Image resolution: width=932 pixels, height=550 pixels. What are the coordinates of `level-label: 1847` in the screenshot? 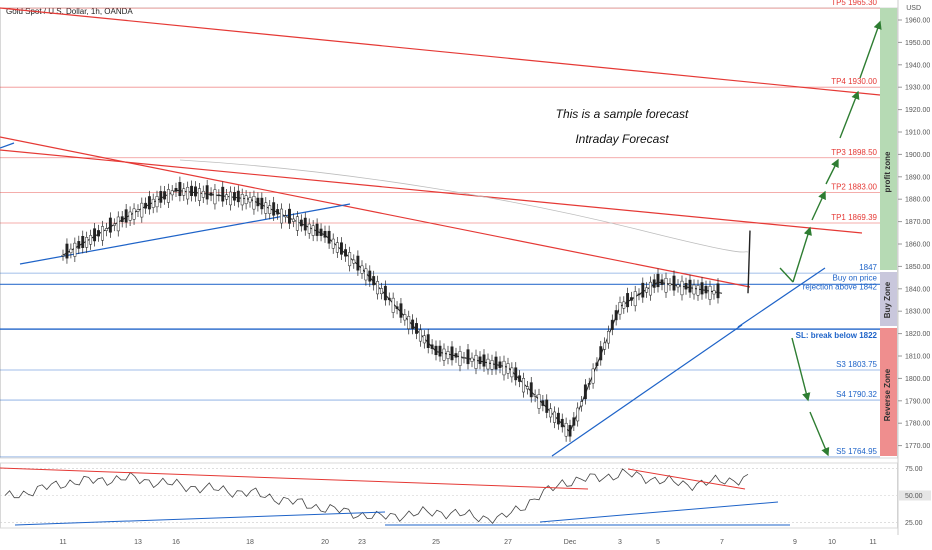 It's located at (868, 267).